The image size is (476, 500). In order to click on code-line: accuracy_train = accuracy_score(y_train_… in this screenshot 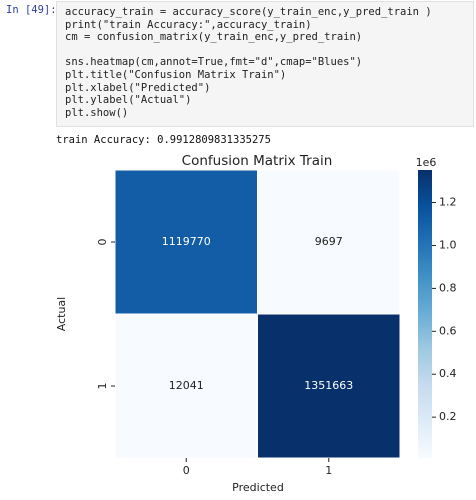, I will do `click(248, 12)`.